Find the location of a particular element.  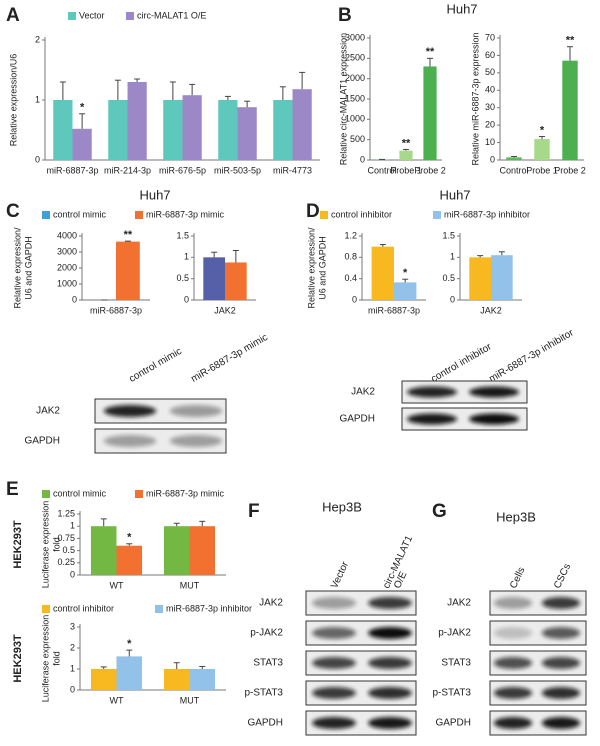

y-axis-label: Relative expression/ is located at coordinates (311, 268).